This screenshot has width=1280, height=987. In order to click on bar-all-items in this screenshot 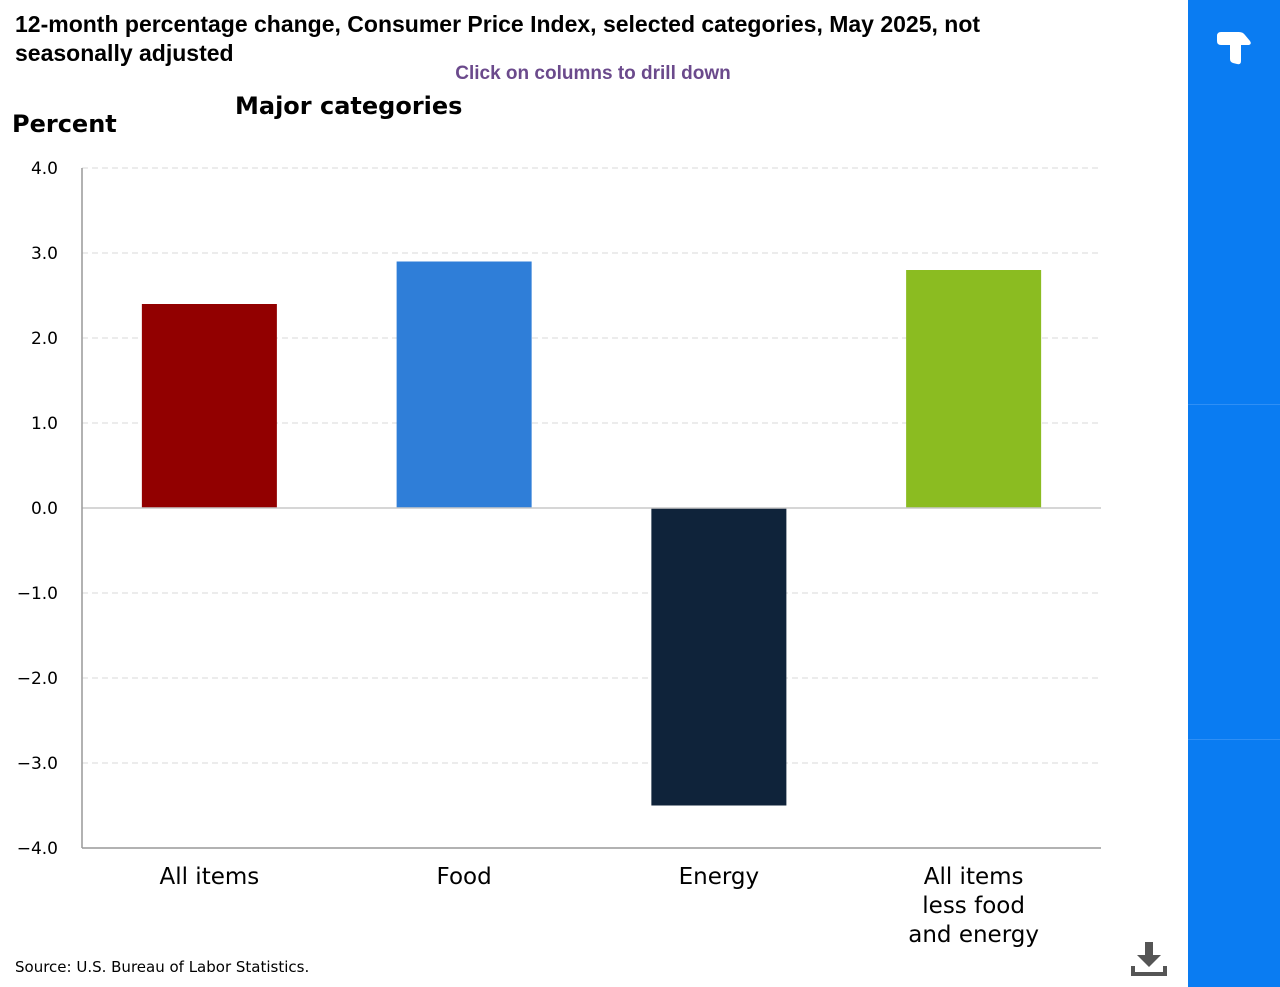, I will do `click(209, 406)`.